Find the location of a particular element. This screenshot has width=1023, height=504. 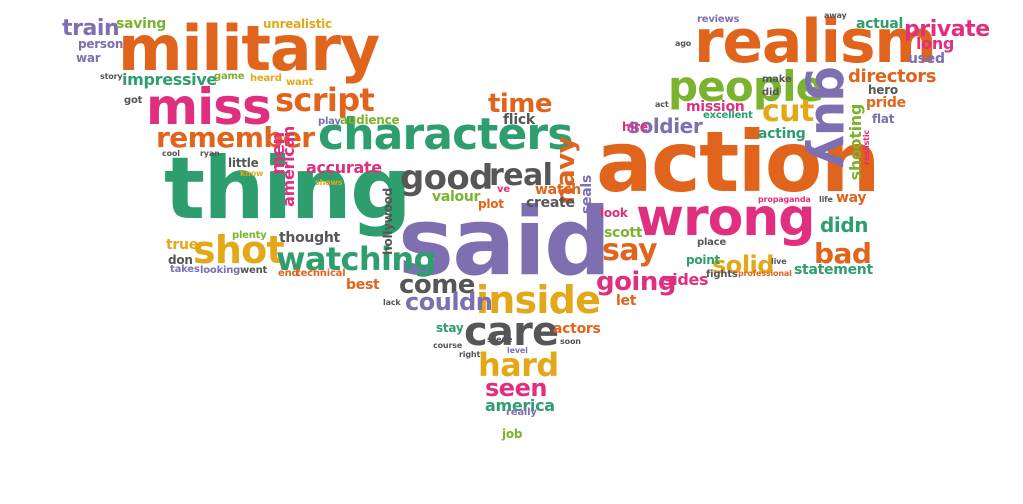

word-statement: statement is located at coordinates (833, 270).